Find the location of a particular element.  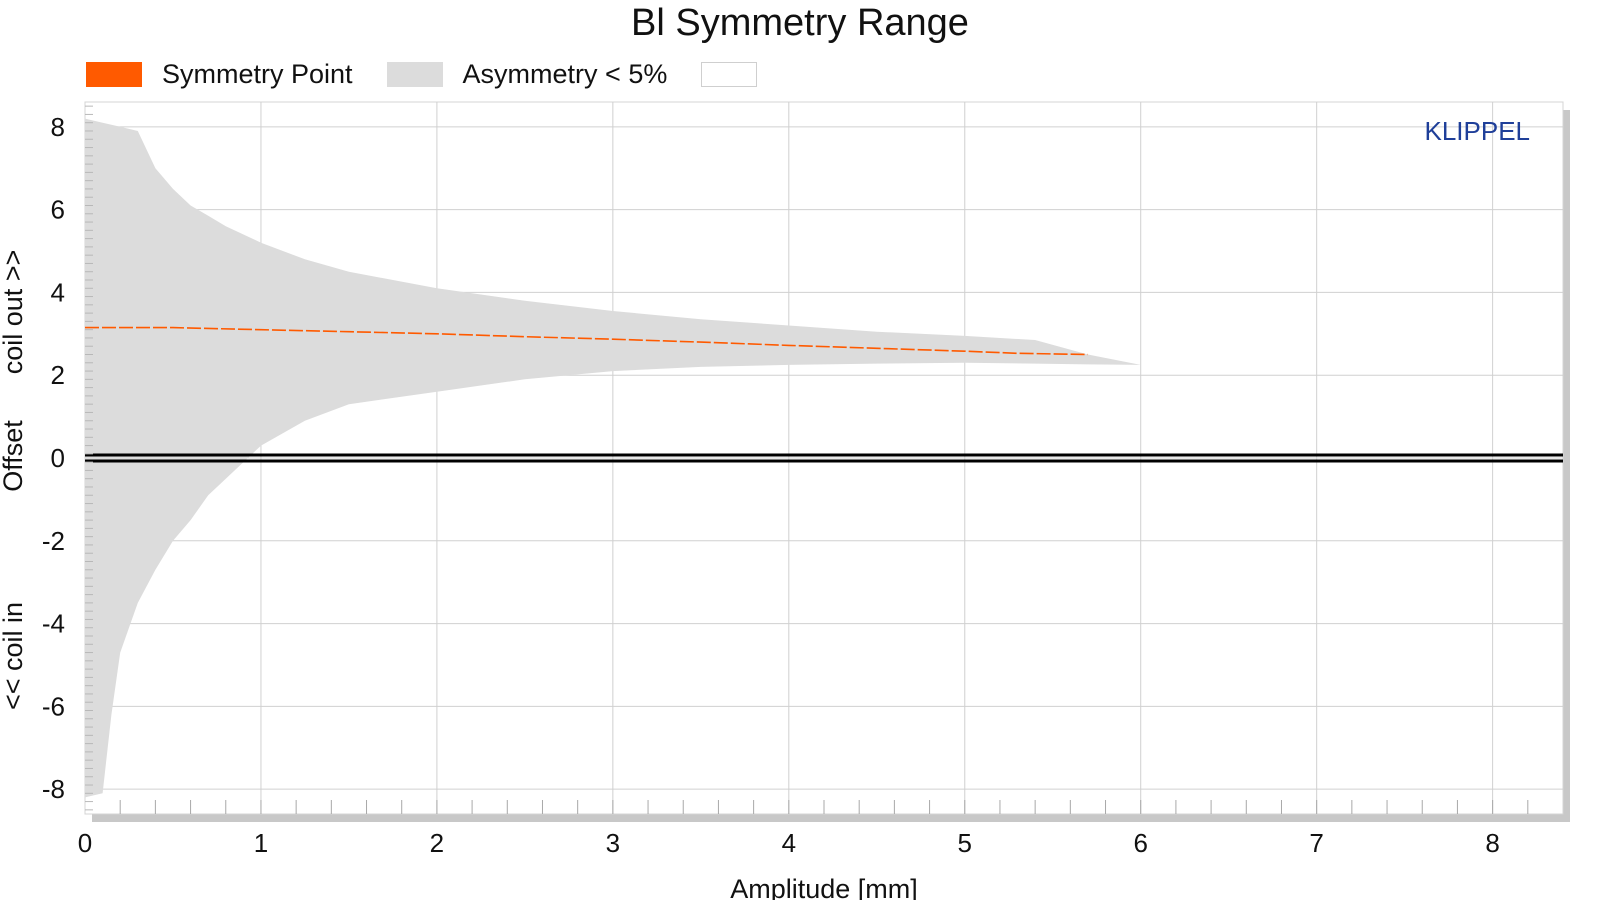

y-tick-label-1: -6 is located at coordinates (53, 706).